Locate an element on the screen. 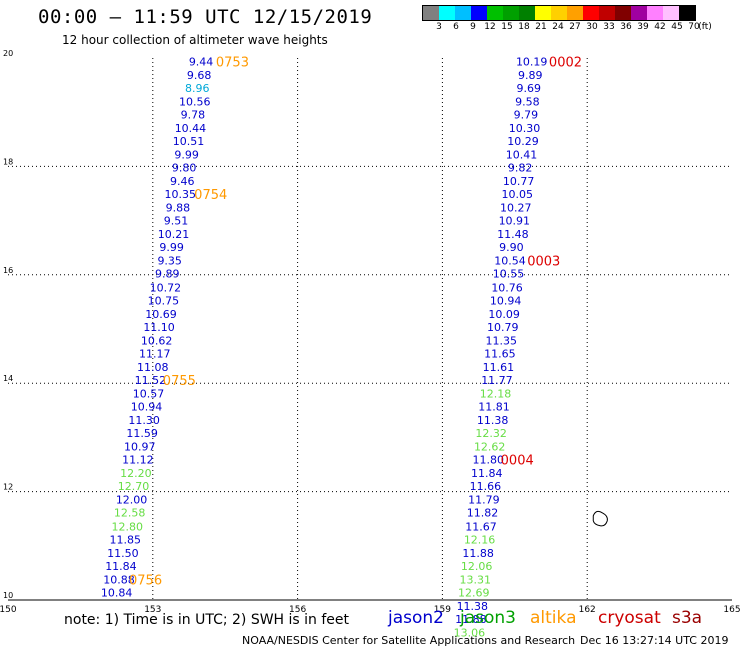 The image size is (740, 650). colorbar-label: 21 is located at coordinates (541, 27).